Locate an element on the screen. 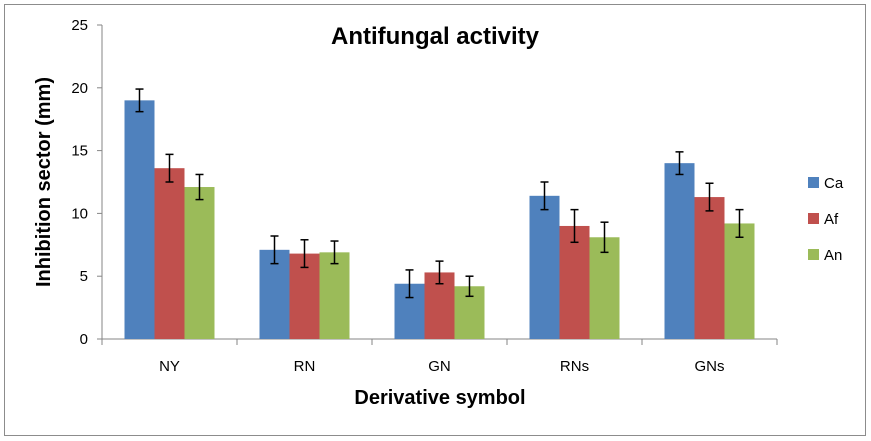 This screenshot has width=871, height=441. bar-af-ny is located at coordinates (169, 253).